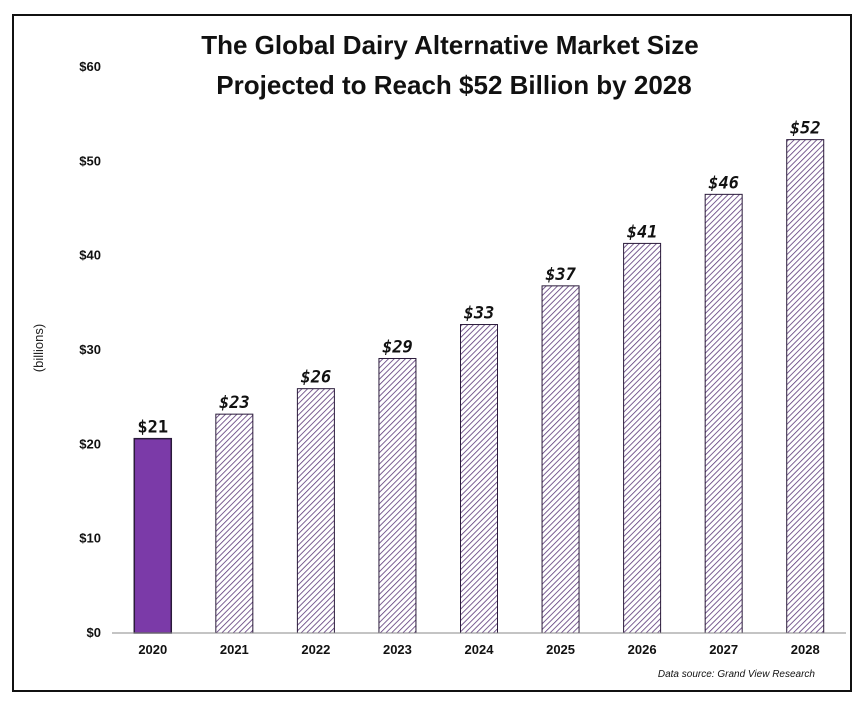 The height and width of the screenshot is (712, 868). Describe the element at coordinates (723, 183) in the screenshot. I see `data-label-2027: $46` at that location.